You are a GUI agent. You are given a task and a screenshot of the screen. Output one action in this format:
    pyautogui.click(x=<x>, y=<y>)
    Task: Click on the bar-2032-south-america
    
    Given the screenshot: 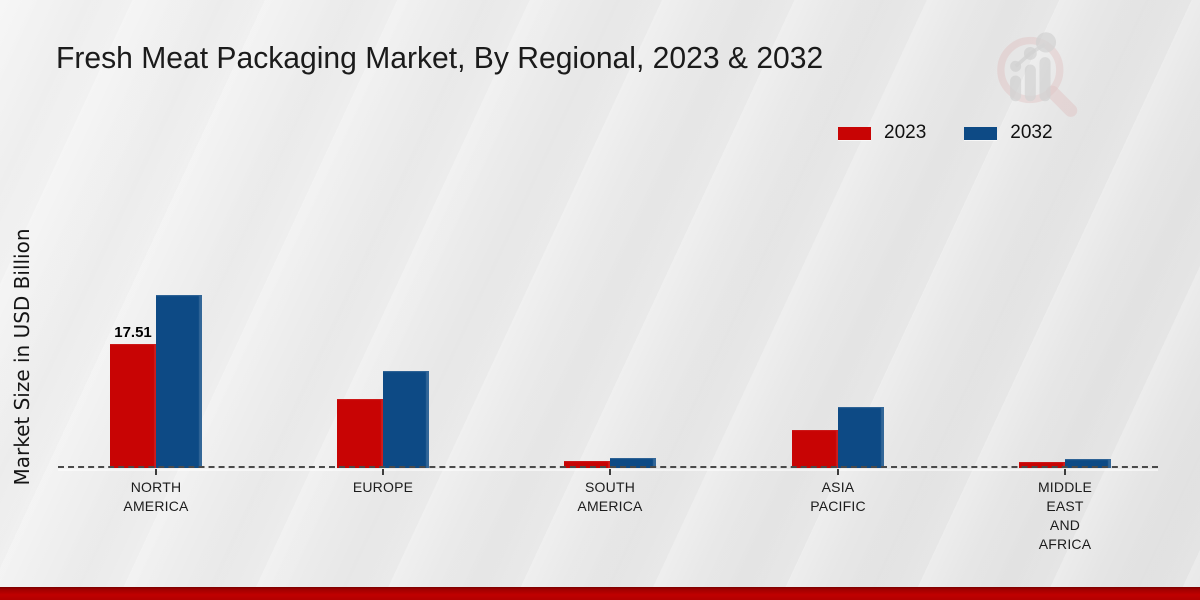 What is the action you would take?
    pyautogui.click(x=633, y=463)
    